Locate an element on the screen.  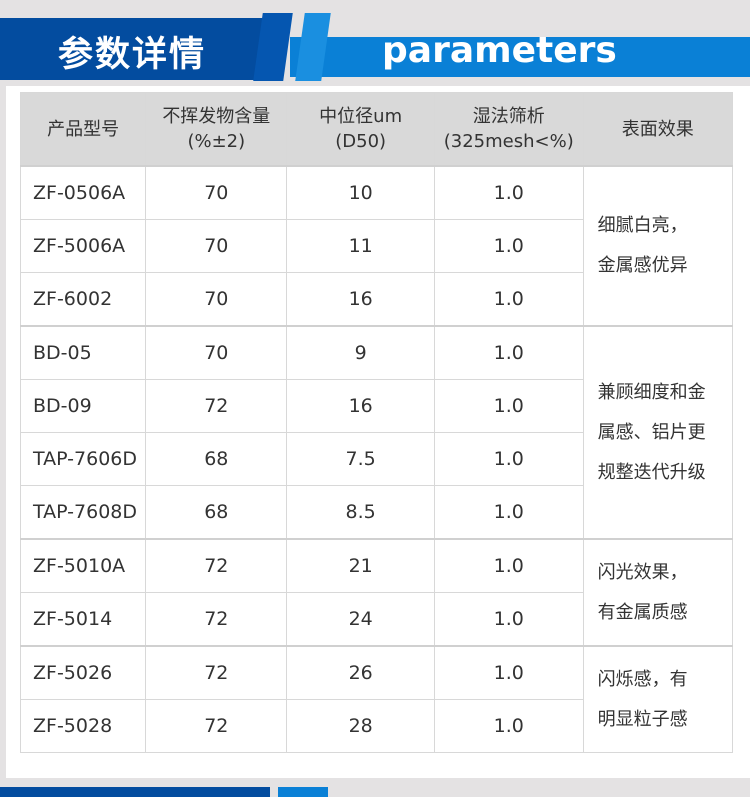
cell-surface-effect: 细腻白亮， 金属感优异 is located at coordinates (658, 246).